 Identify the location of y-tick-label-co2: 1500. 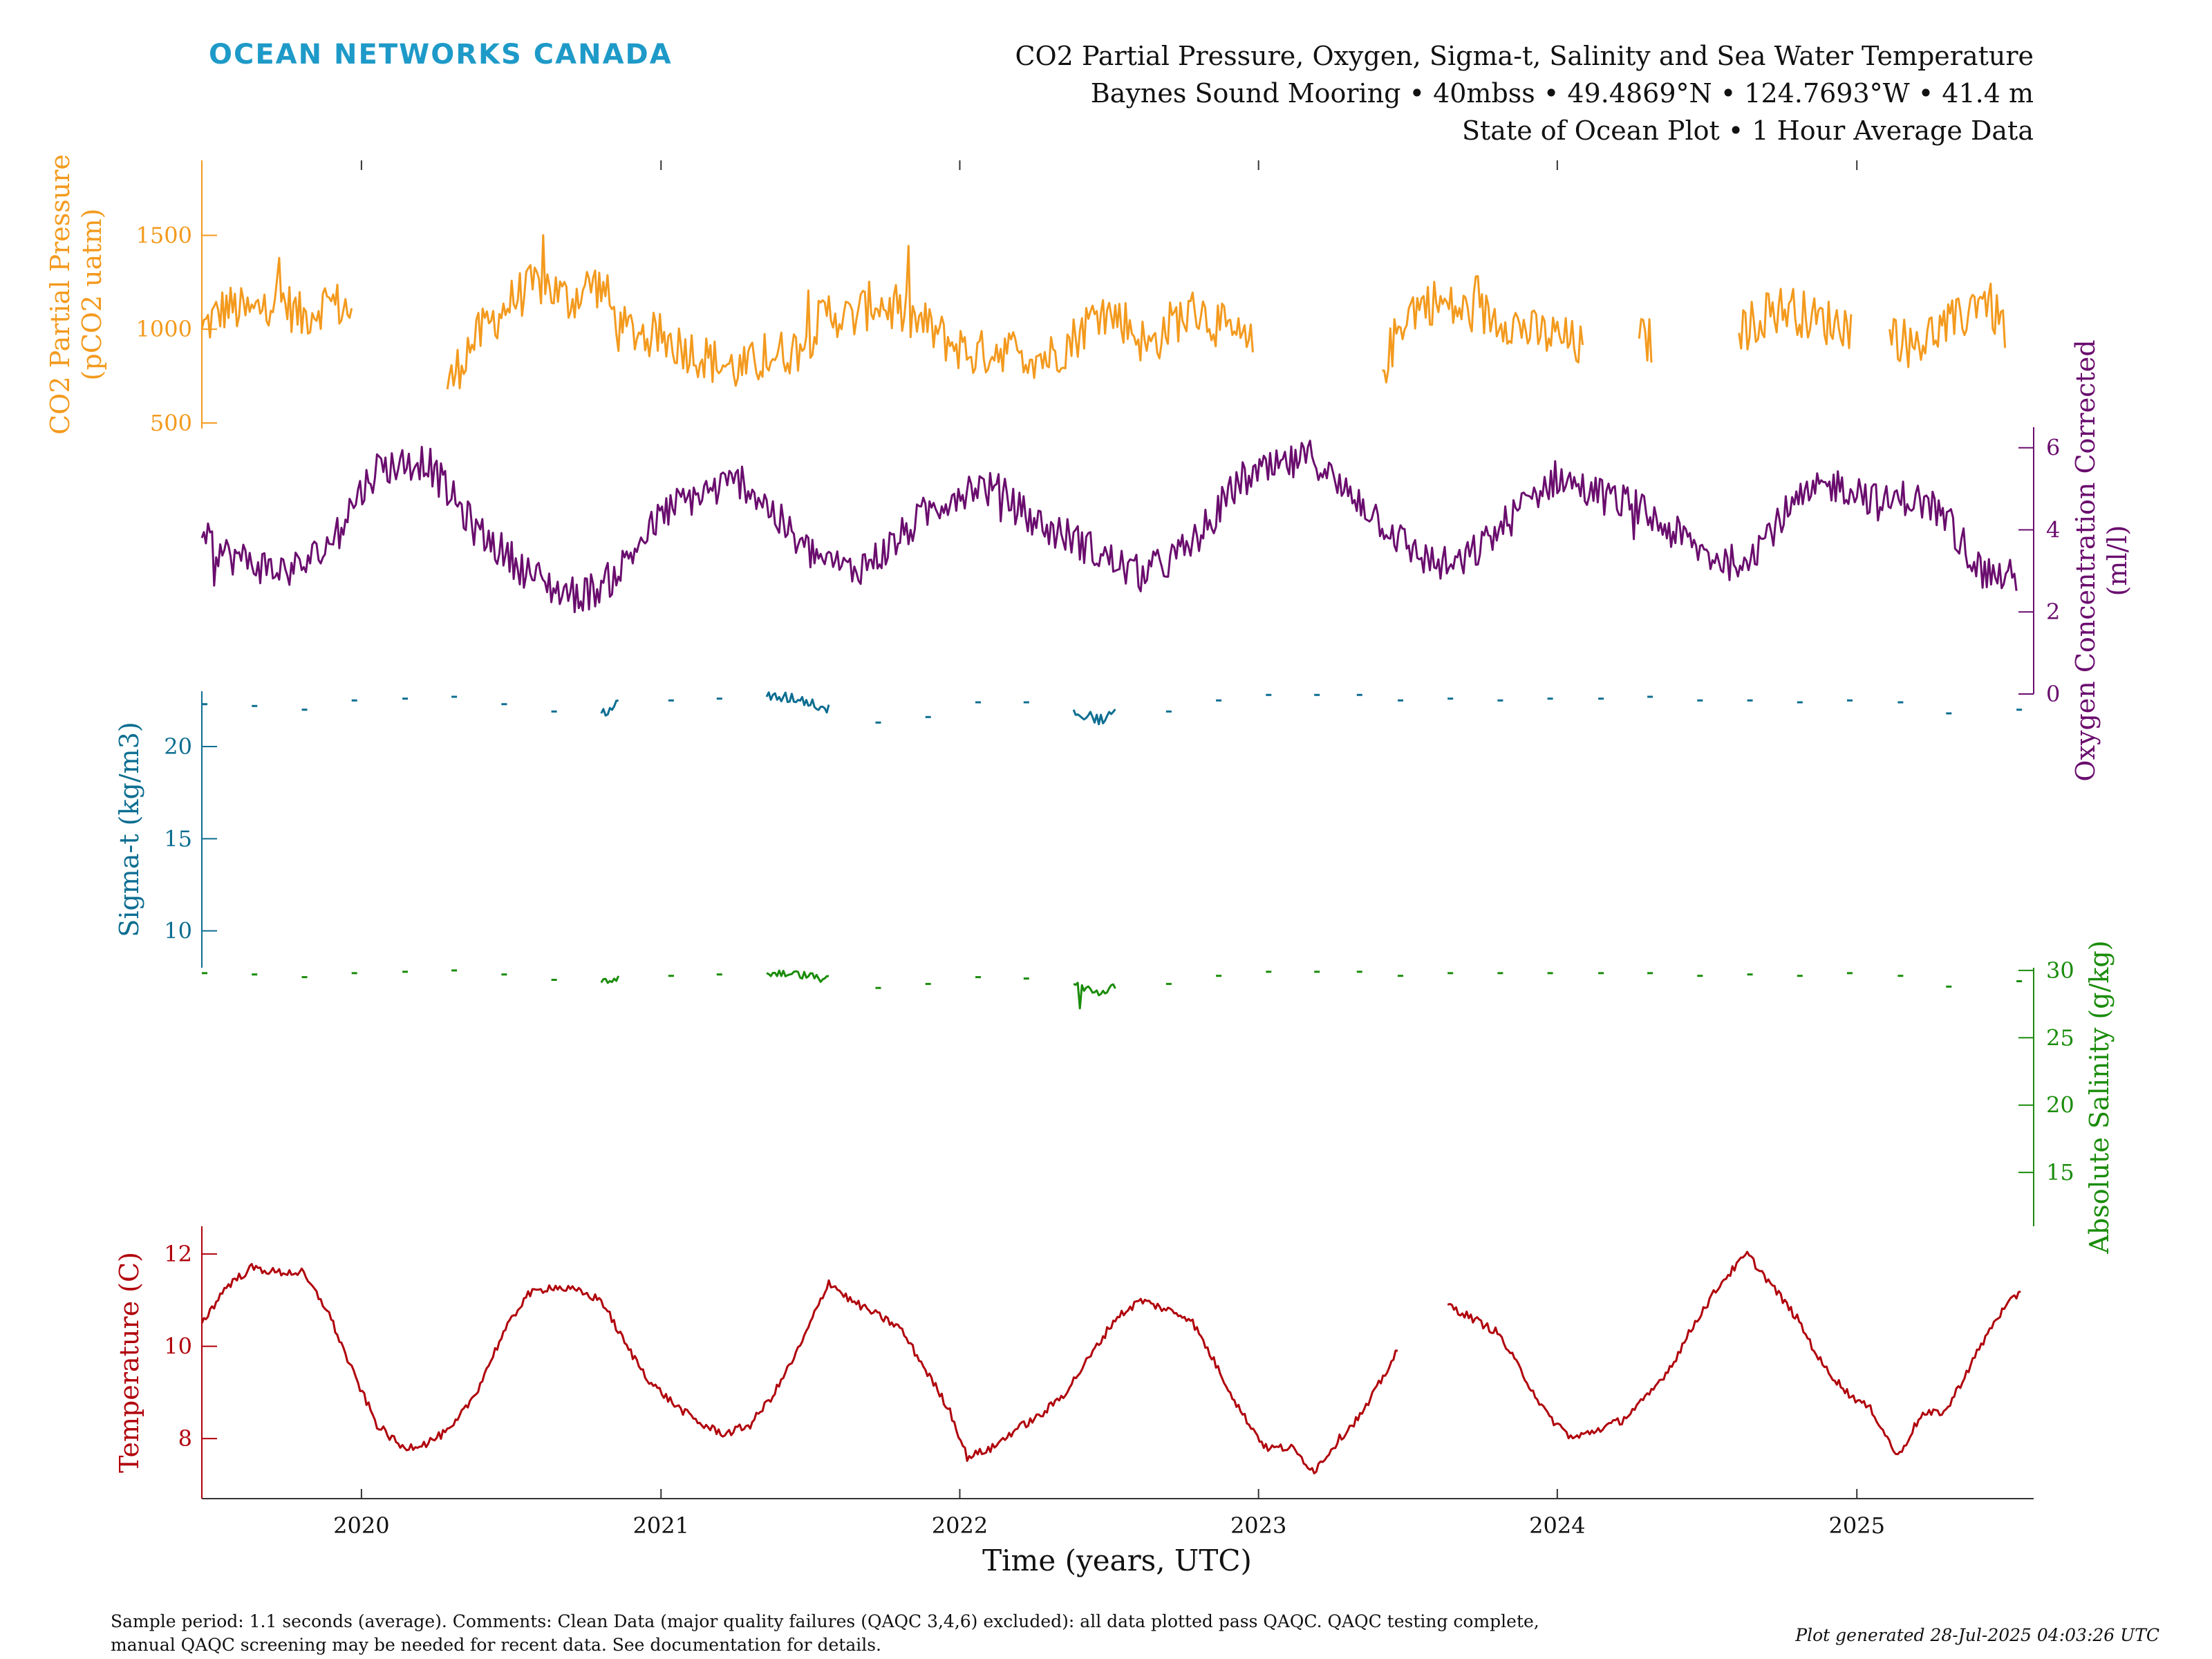
(164, 236).